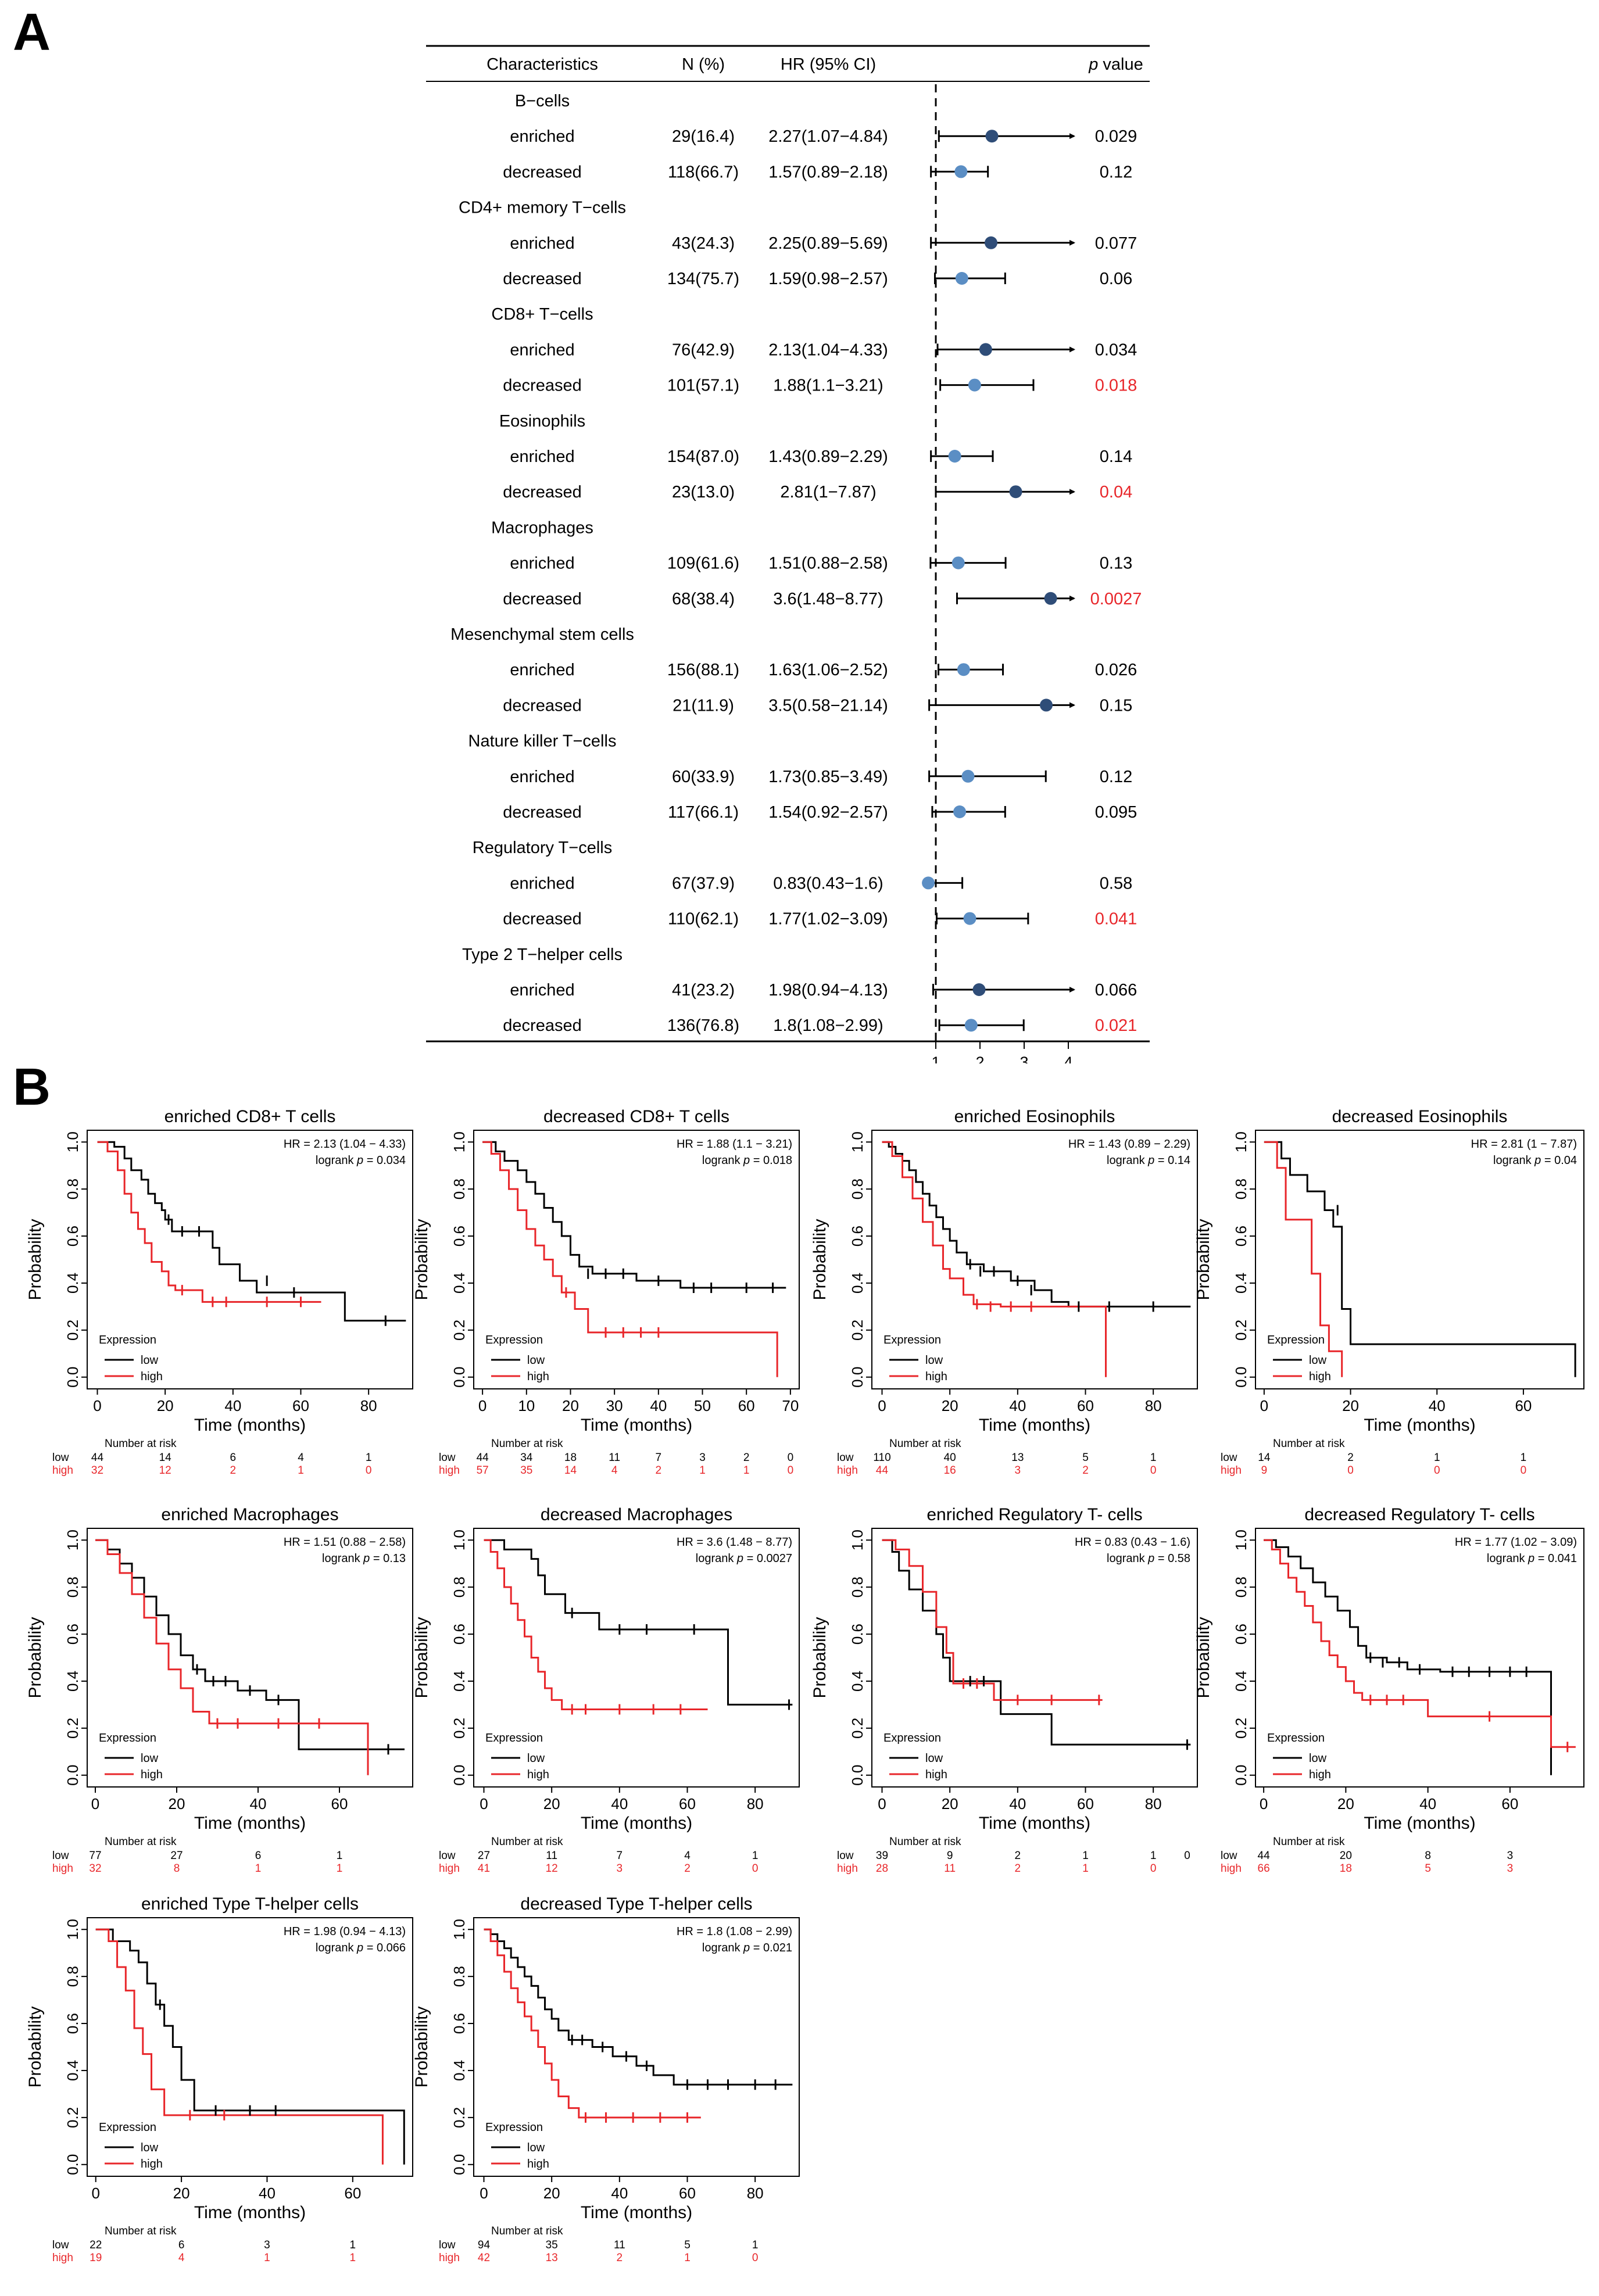 The image size is (1599, 2296). What do you see at coordinates (233, 1458) in the screenshot?
I see `km-risk-low-value: 6` at bounding box center [233, 1458].